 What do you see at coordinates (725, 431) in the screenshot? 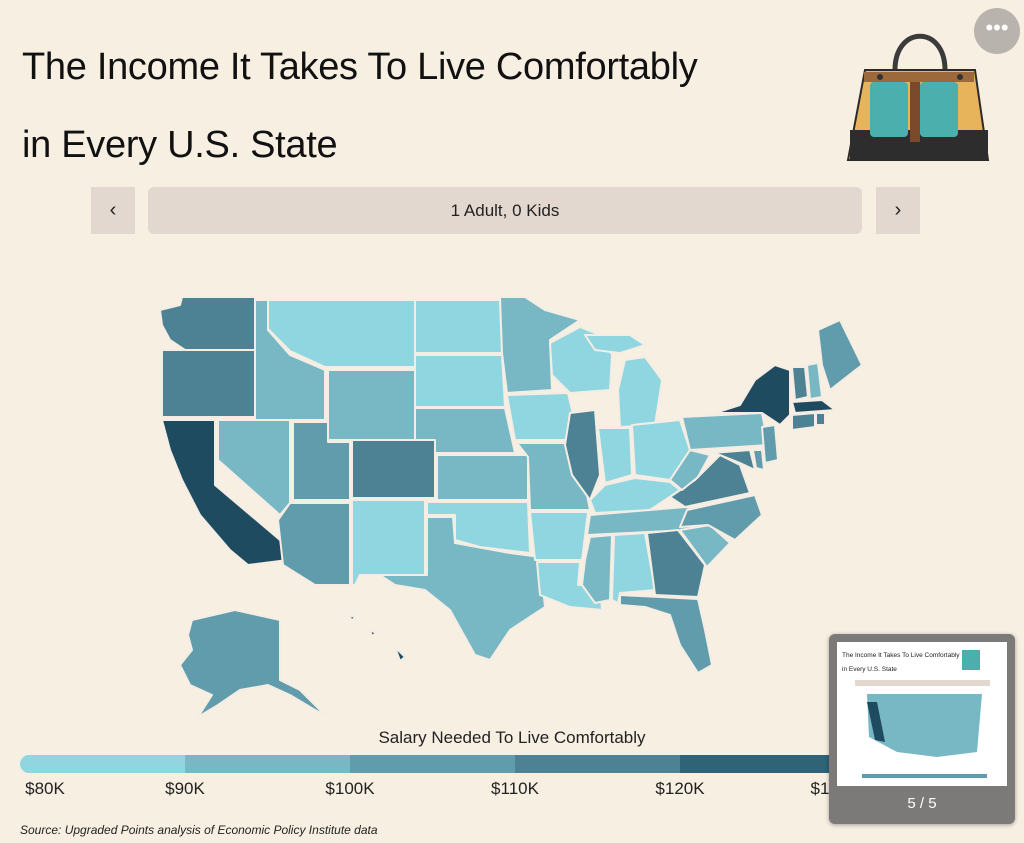
I see `state-pennsylvania` at bounding box center [725, 431].